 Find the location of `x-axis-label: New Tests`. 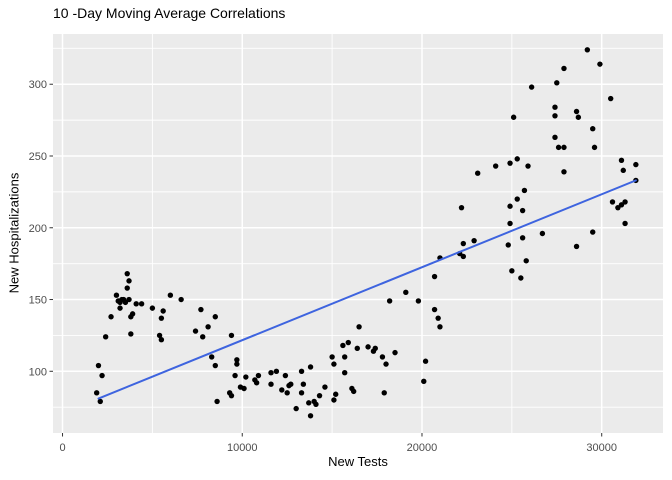

x-axis-label: New Tests is located at coordinates (358, 461).